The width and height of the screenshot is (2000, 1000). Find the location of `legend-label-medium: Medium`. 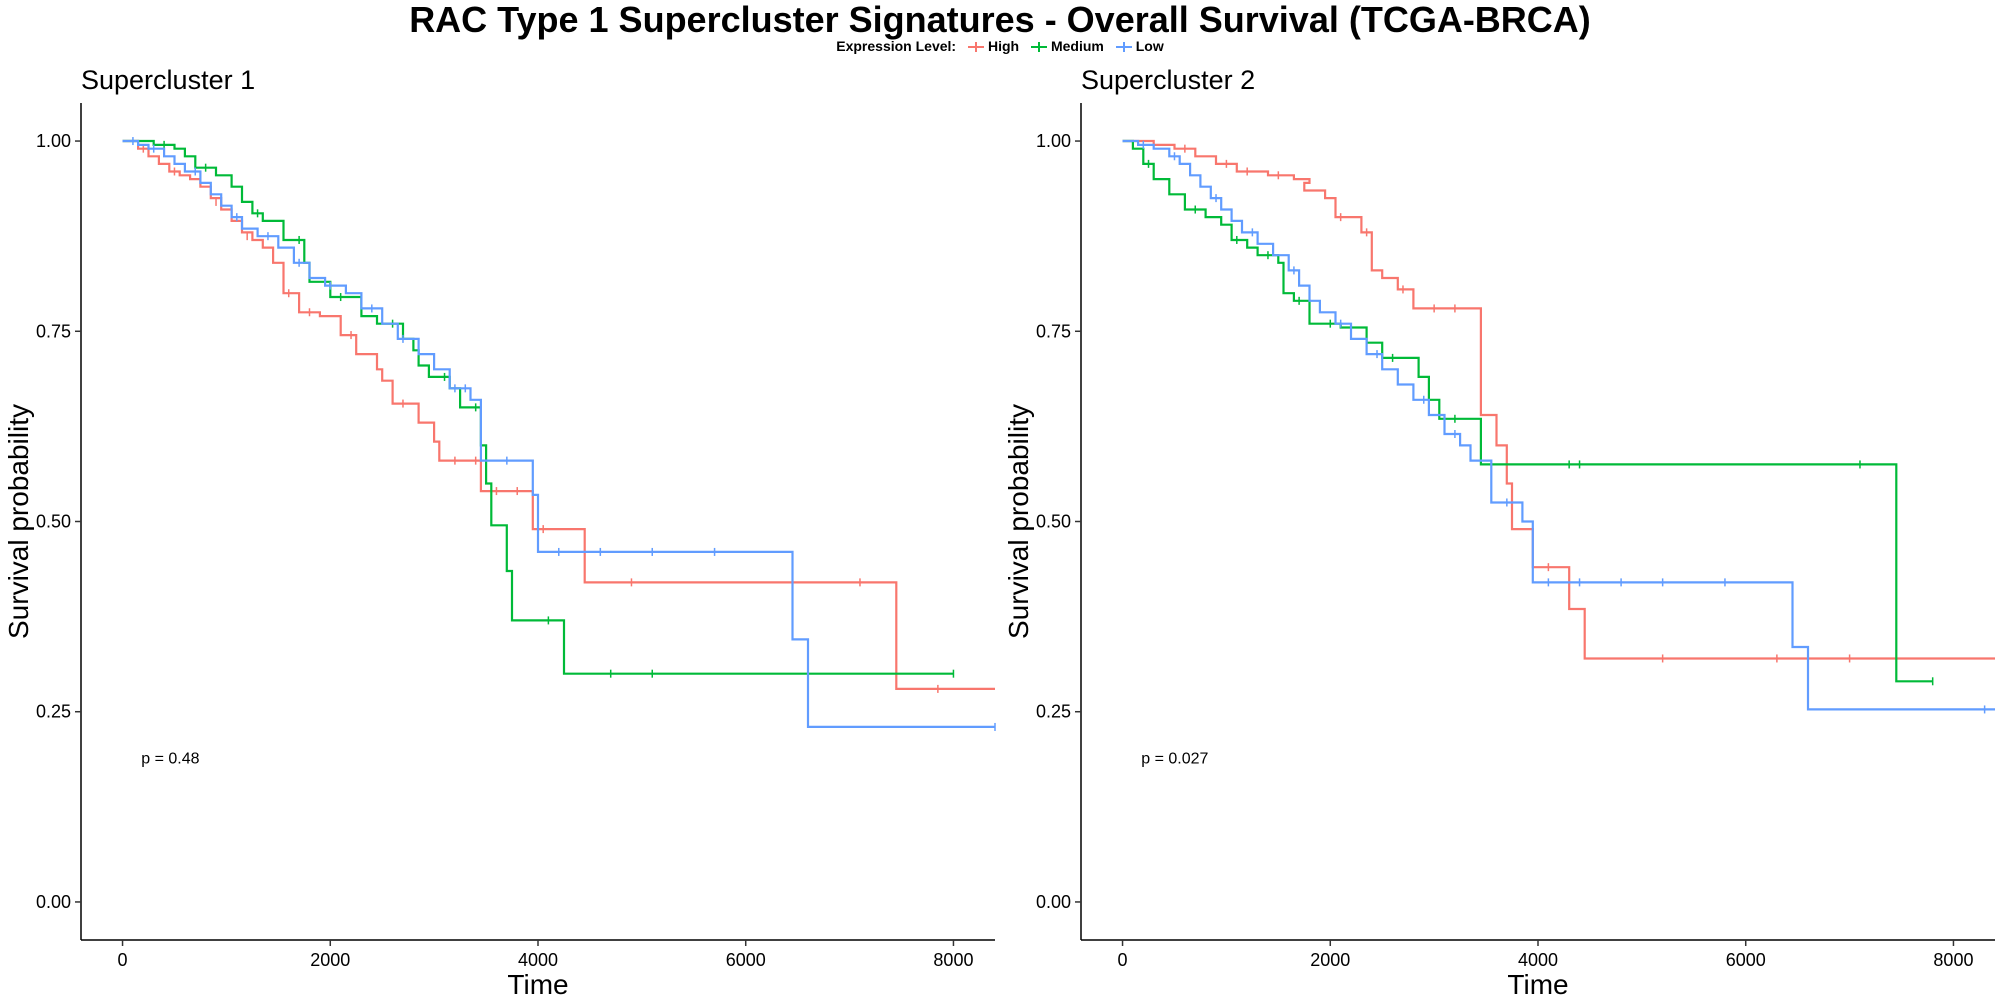

legend-label-medium: Medium is located at coordinates (1077, 46).